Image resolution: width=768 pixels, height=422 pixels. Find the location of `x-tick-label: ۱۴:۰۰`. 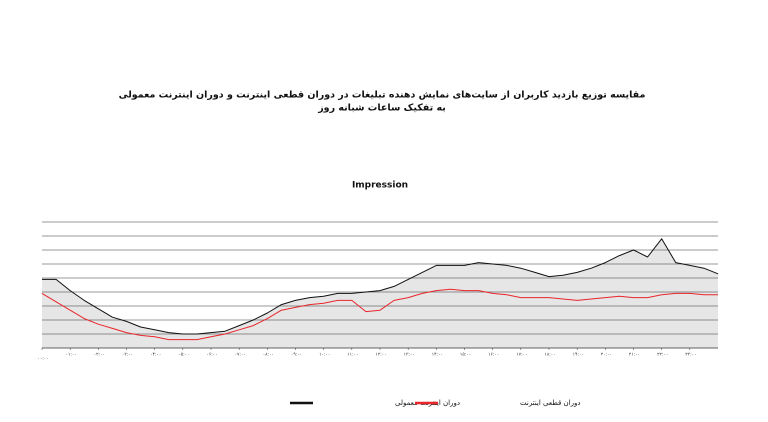

x-tick-label: ۱۴:۰۰ is located at coordinates (437, 355).